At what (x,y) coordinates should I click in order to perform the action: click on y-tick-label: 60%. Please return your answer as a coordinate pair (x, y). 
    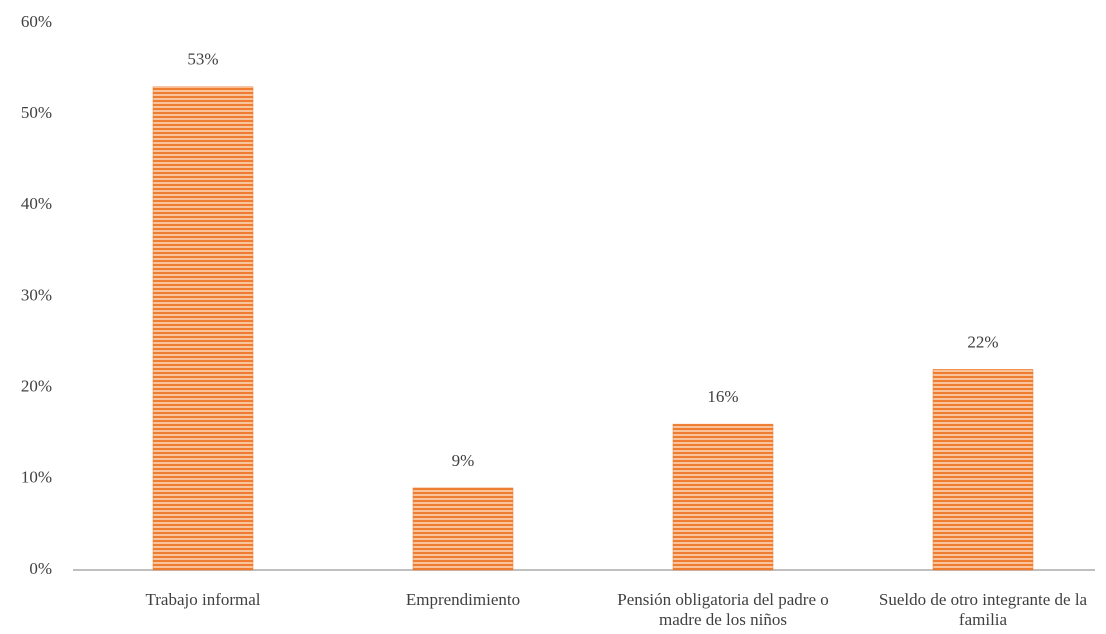
    Looking at the image, I should click on (36, 21).